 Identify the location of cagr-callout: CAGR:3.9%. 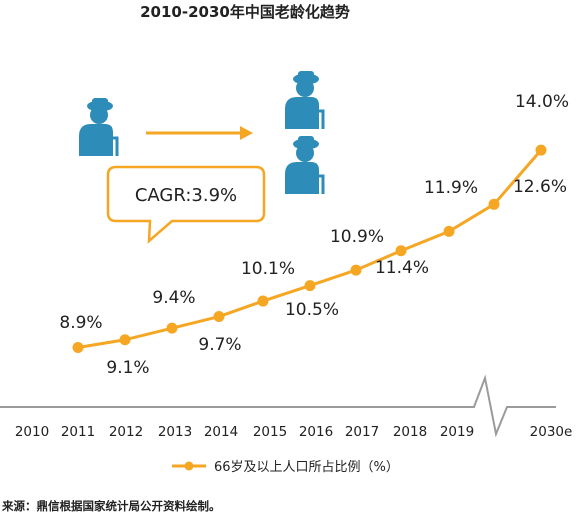
(186, 204).